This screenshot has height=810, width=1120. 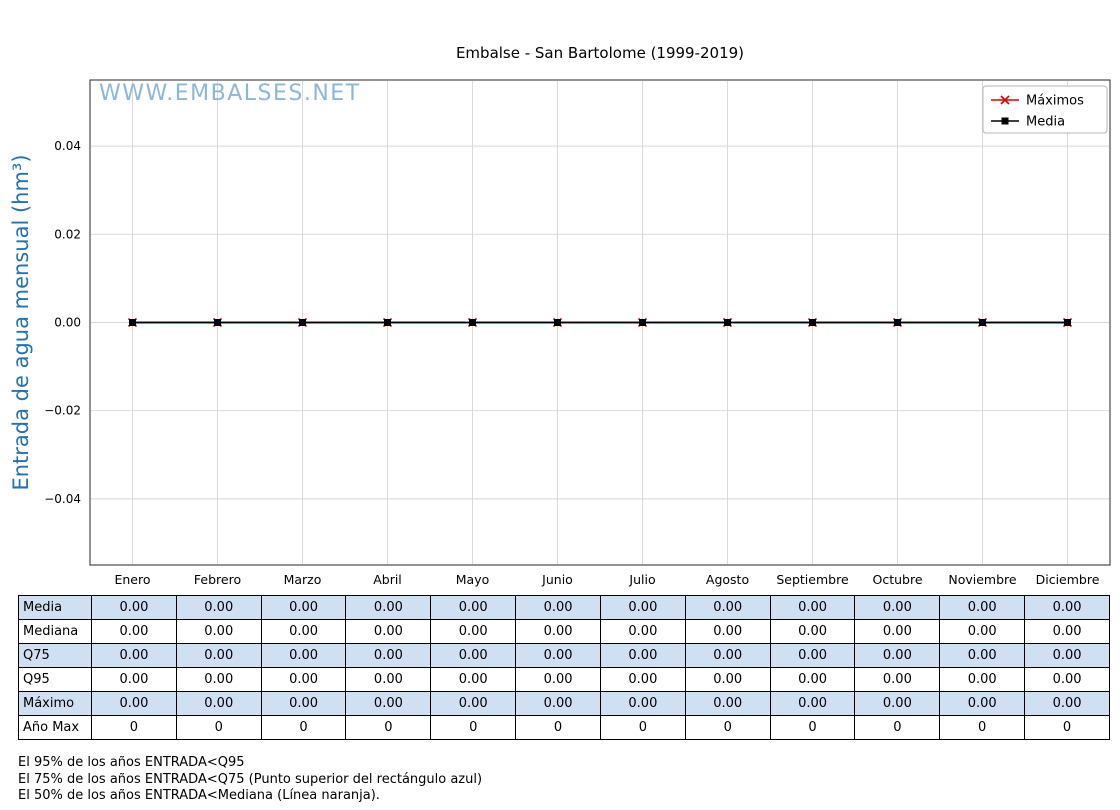 What do you see at coordinates (641, 579) in the screenshot?
I see `x-tick-label: Julio` at bounding box center [641, 579].